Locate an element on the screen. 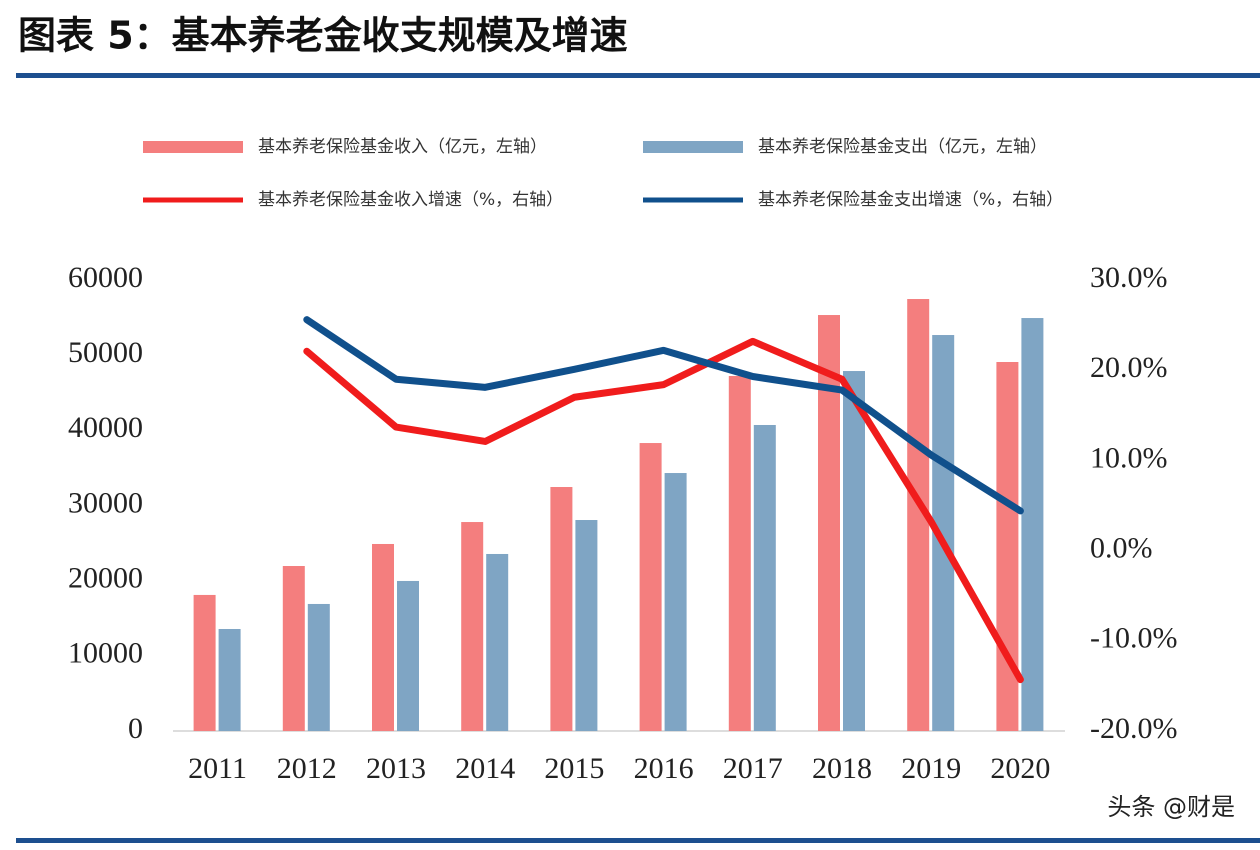 This screenshot has height=850, width=1260. y-tick-label: 20000 is located at coordinates (105, 578).